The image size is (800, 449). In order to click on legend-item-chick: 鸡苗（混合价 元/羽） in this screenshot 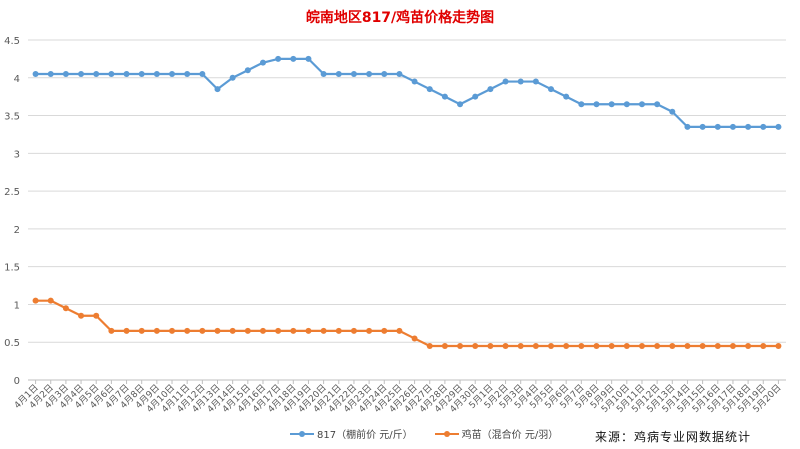, I will do `click(496, 433)`.